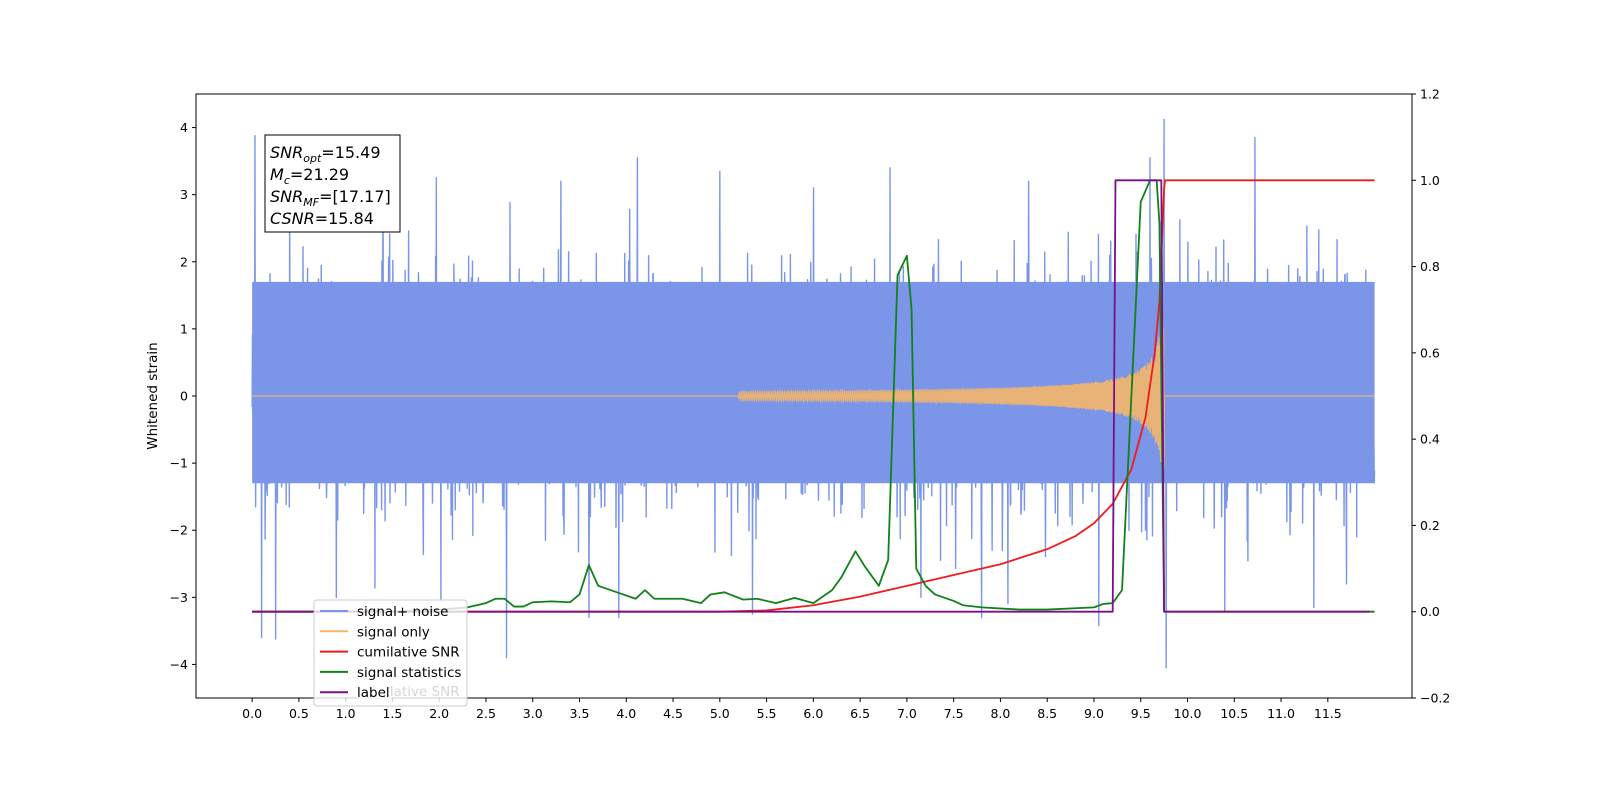 This screenshot has height=800, width=1600. Describe the element at coordinates (720, 713) in the screenshot. I see `x-tick-label: 5.0` at that location.